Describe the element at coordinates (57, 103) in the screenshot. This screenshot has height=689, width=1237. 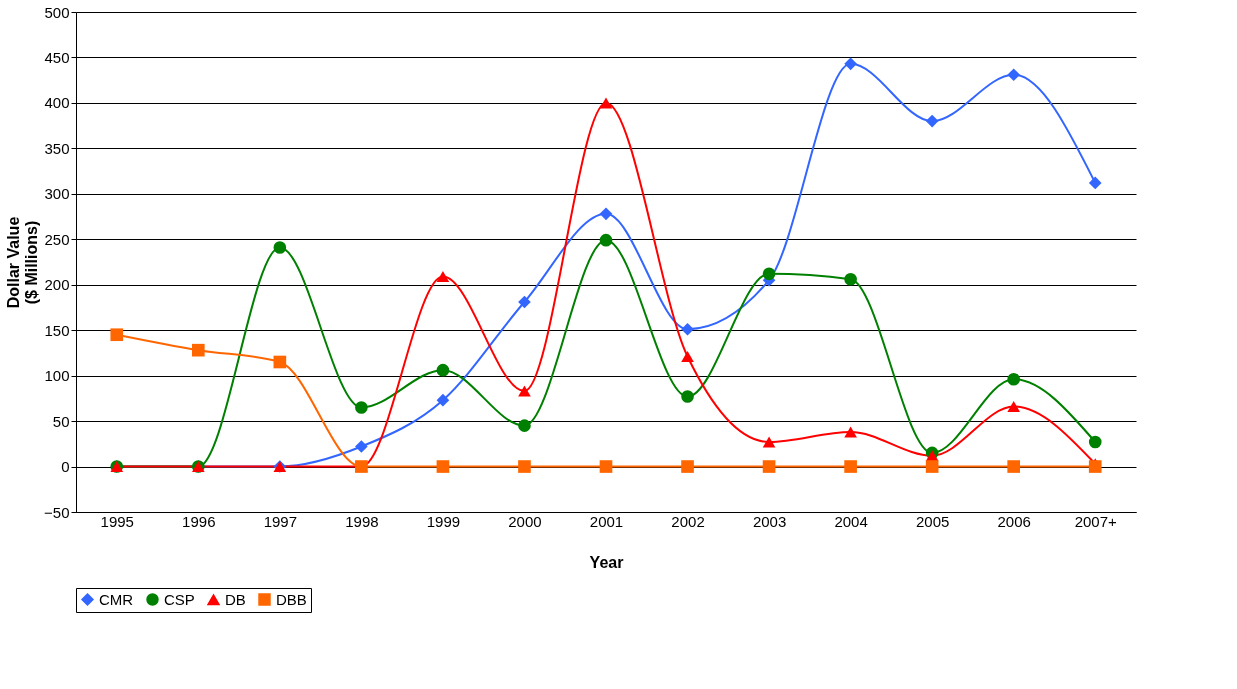
I see `y-tick-label: 400` at that location.